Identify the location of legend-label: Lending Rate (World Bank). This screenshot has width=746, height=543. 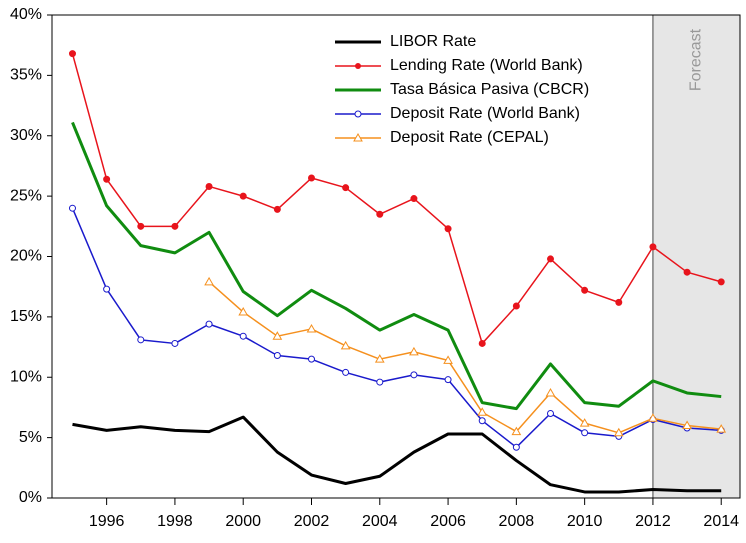
(486, 65).